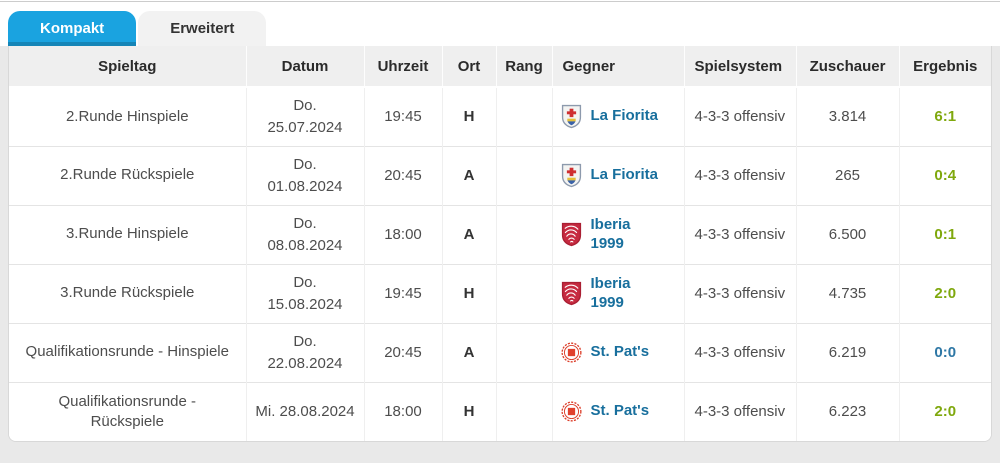 This screenshot has height=463, width=1000. What do you see at coordinates (304, 293) in the screenshot?
I see `datum-cell: Do. 15.08.2024` at bounding box center [304, 293].